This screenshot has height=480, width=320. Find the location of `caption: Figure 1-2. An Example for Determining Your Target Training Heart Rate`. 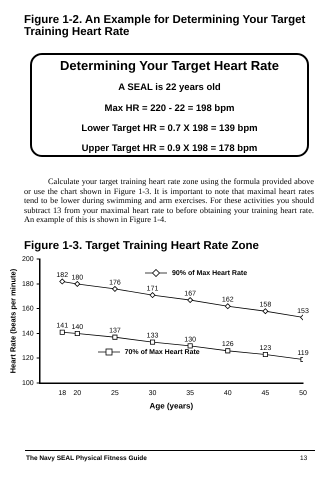

caption: Figure 1-2. An Example for Determining Your Target Training Heart Rate is located at coordinates (165, 26).